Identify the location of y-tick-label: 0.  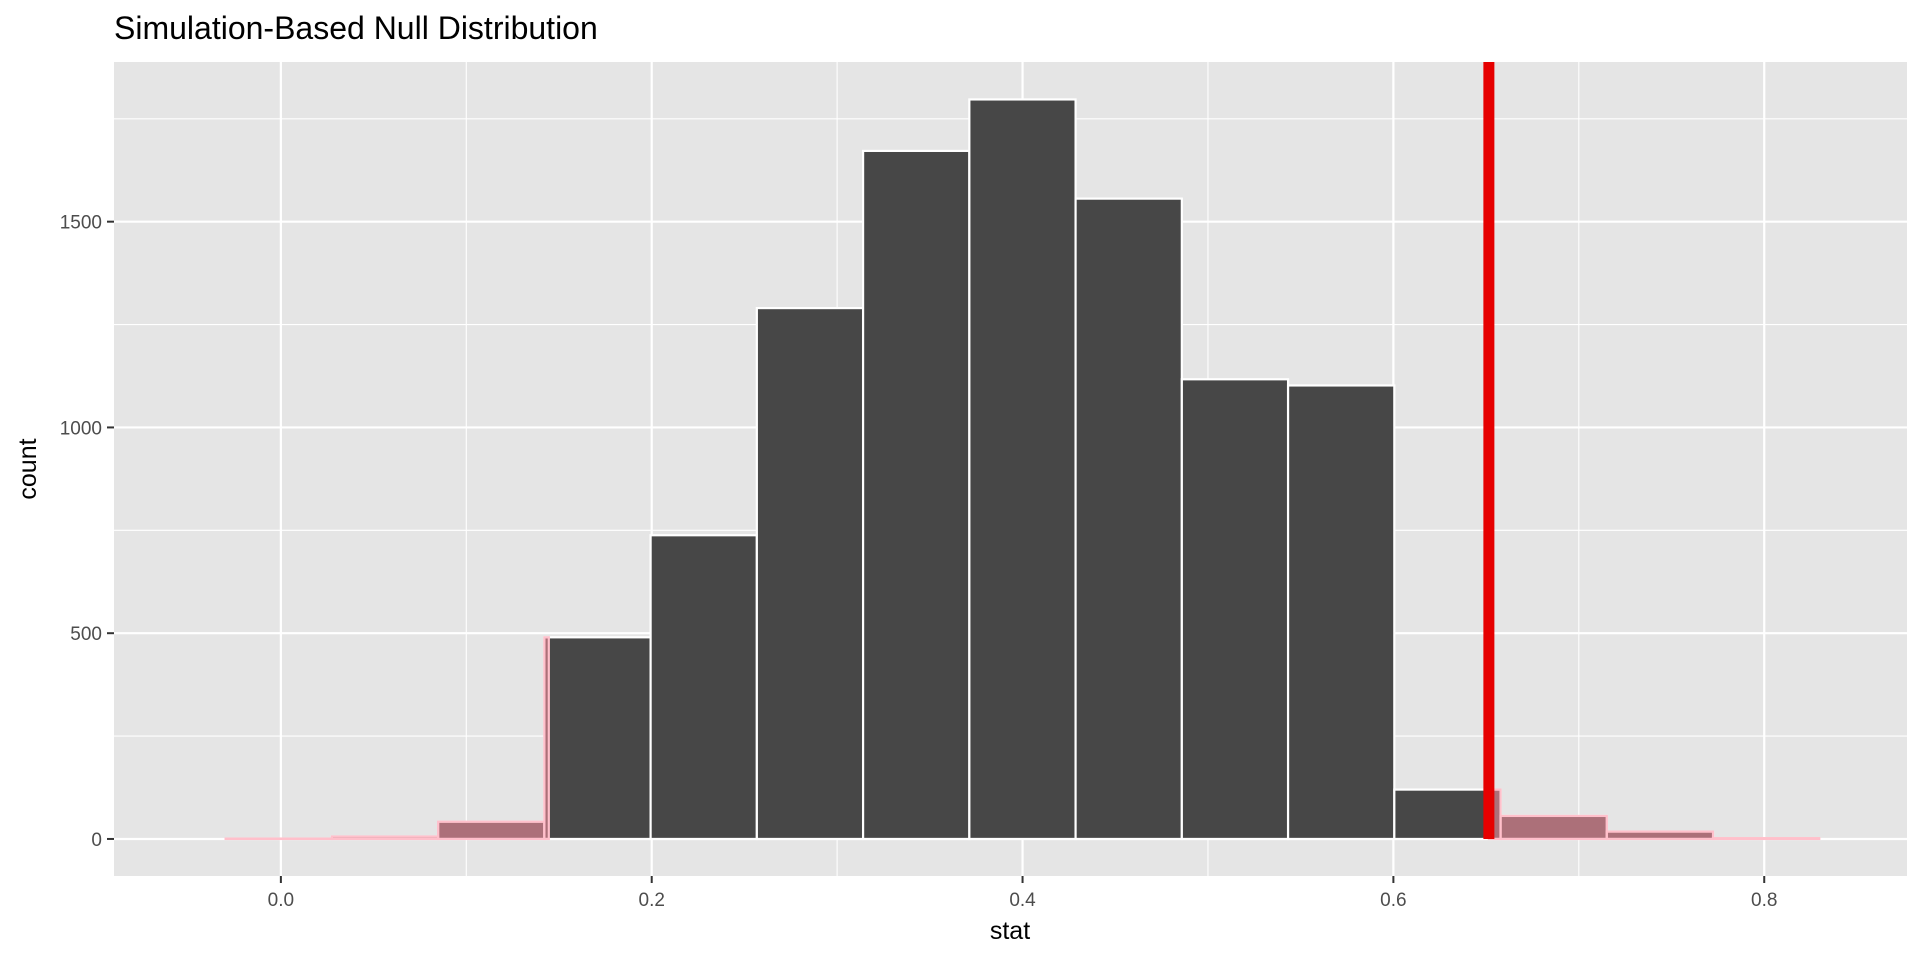
(96, 840).